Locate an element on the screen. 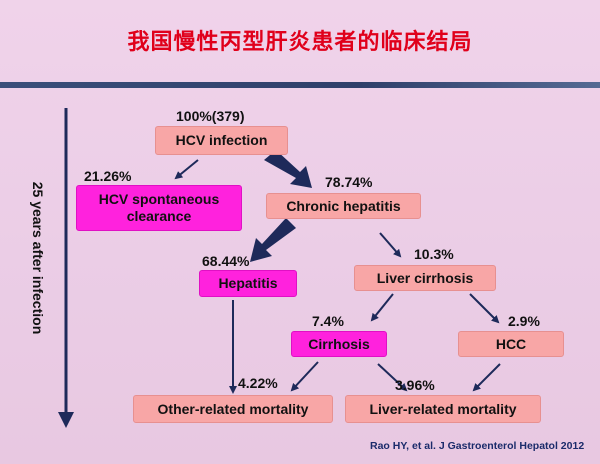  box-spontaneous-clearance-label-2: clearance is located at coordinates (159, 216).